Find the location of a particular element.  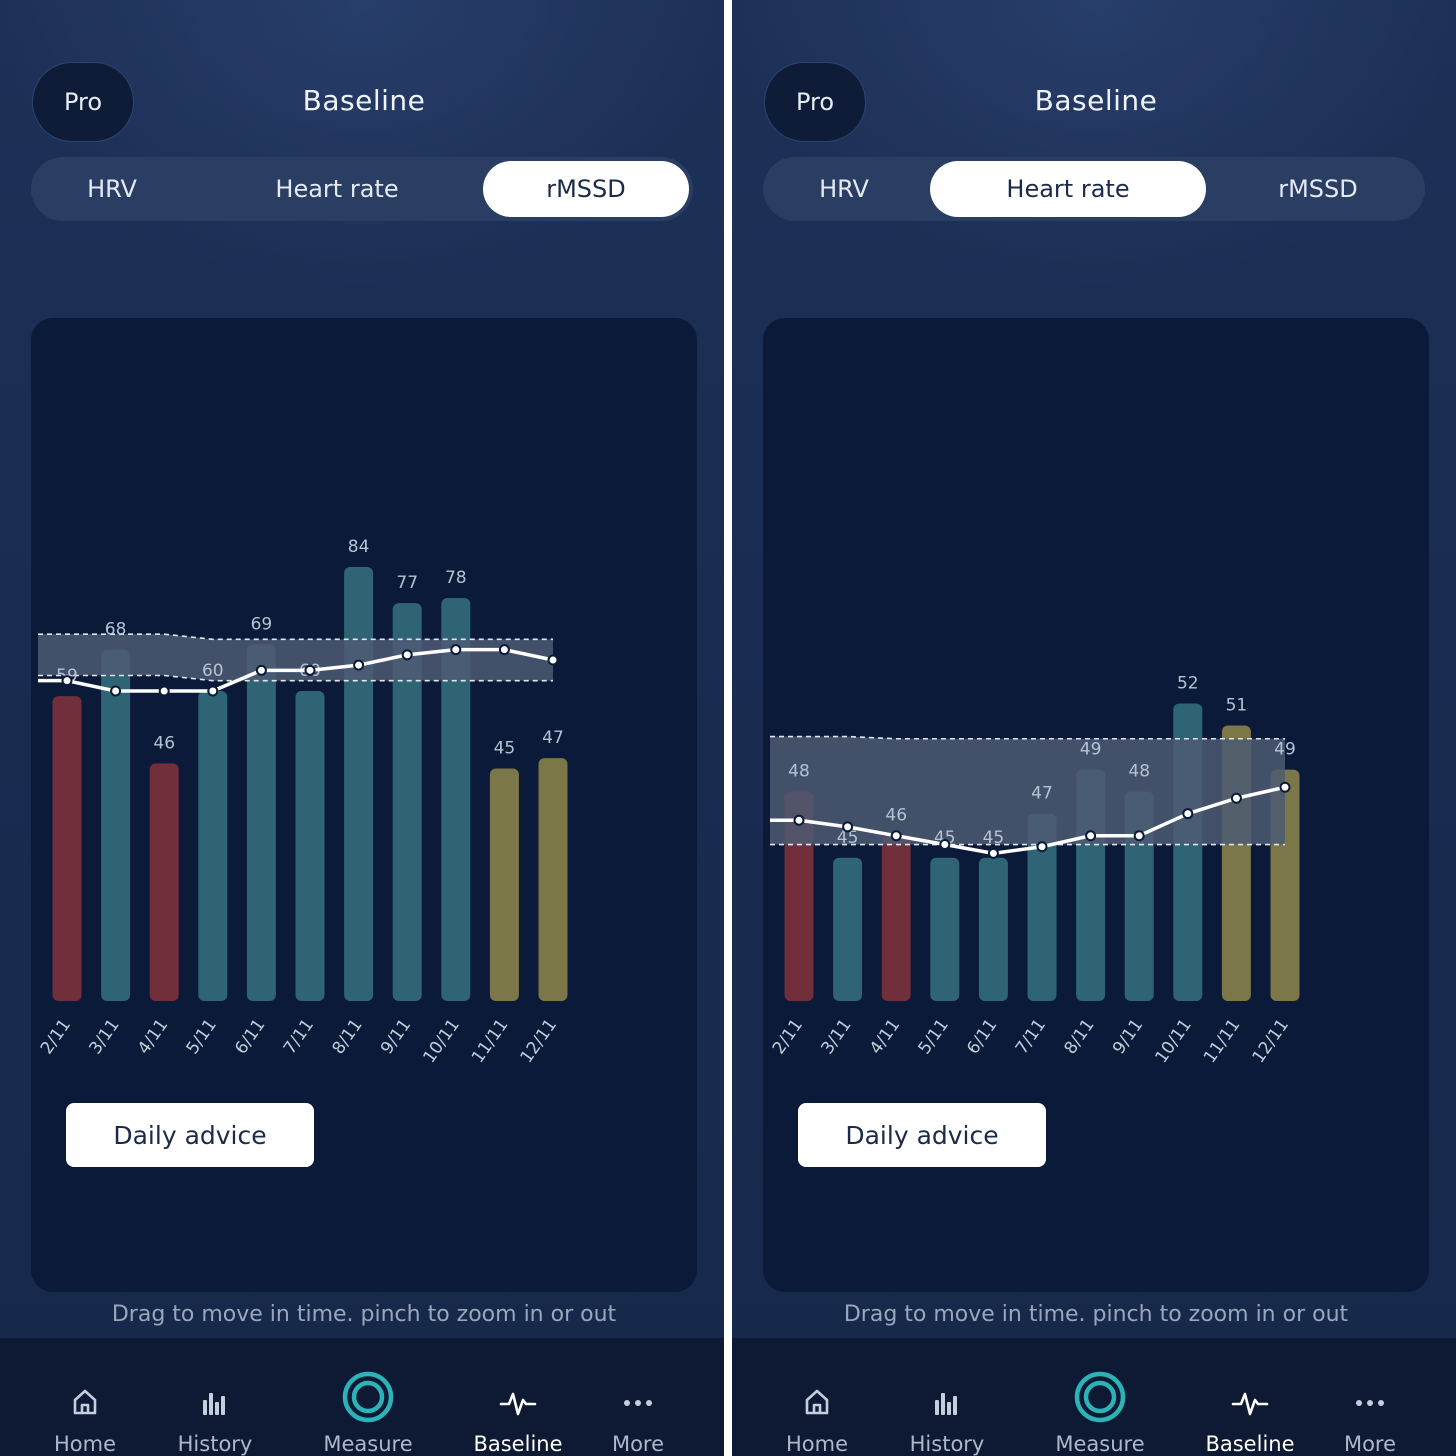

bottom-nav: Home History Measure Baseline More is located at coordinates (1094, 1397).